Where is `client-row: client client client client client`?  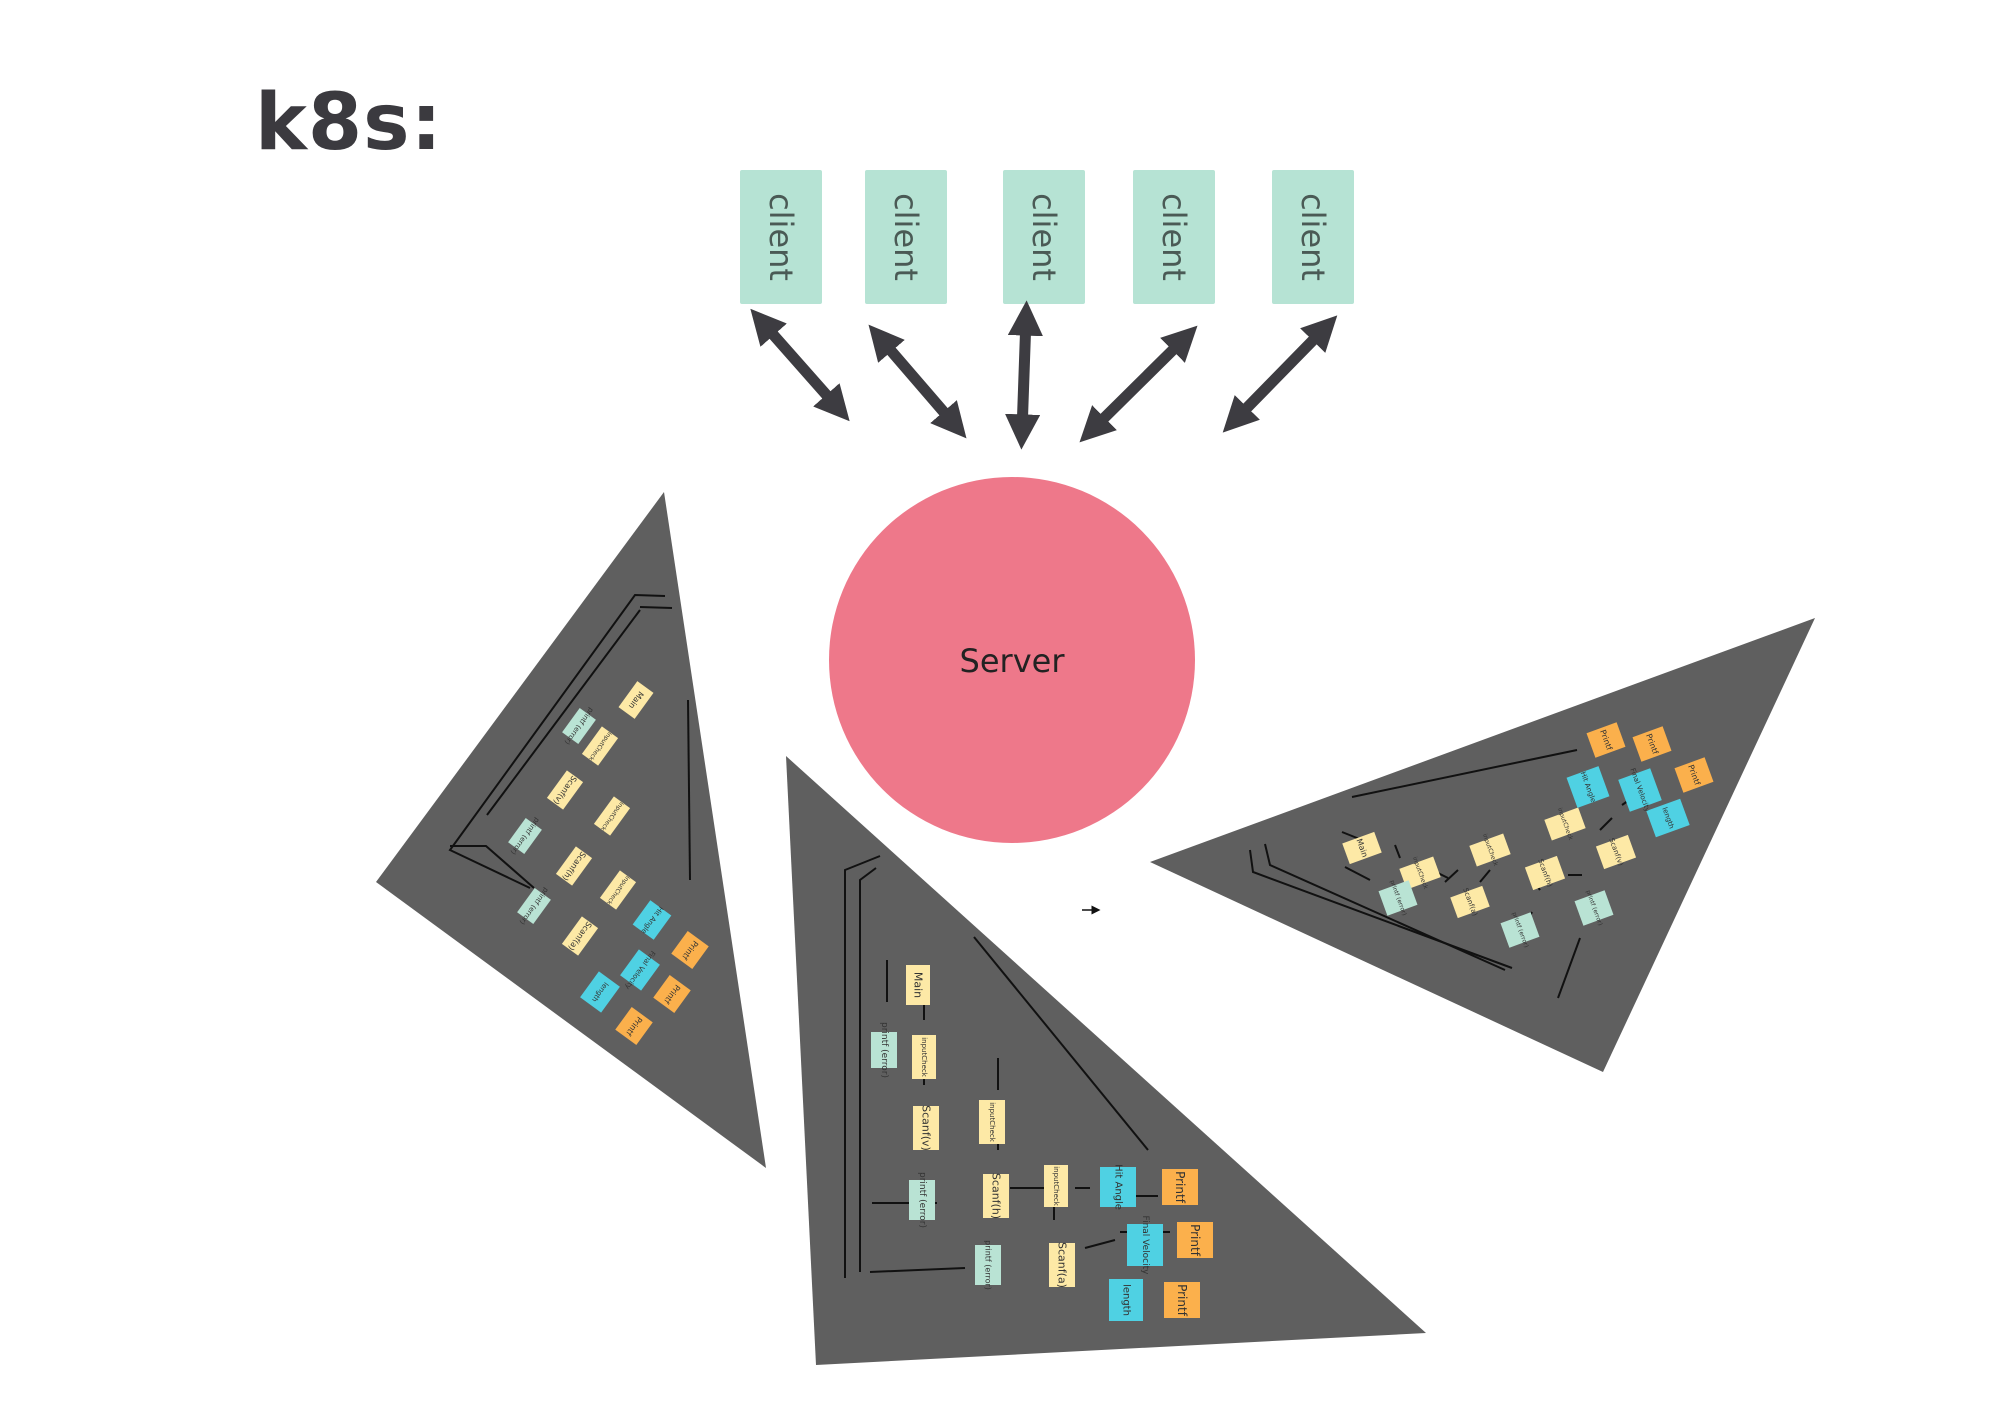 client-row: client client client client client is located at coordinates (1047, 237).